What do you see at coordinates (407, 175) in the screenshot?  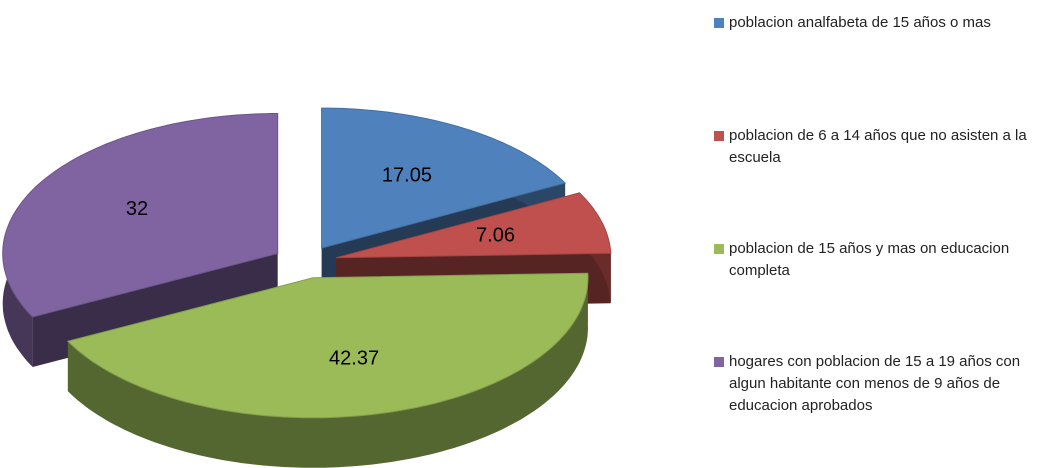 I see `data-label: 17.05` at bounding box center [407, 175].